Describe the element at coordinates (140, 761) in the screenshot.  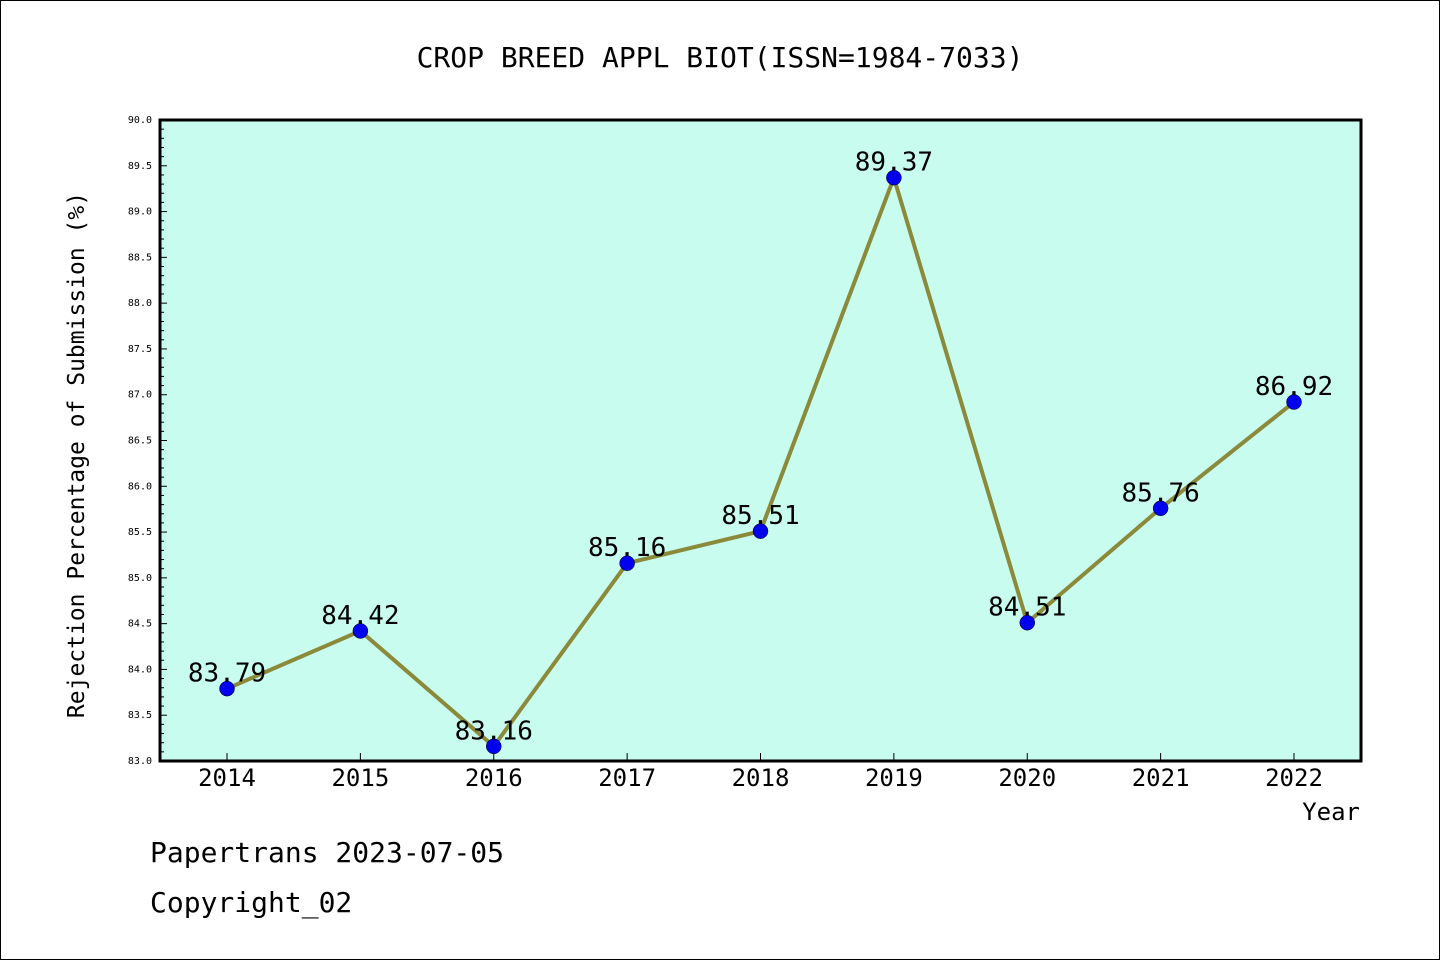
I see `y-tick-label: 83.0` at that location.